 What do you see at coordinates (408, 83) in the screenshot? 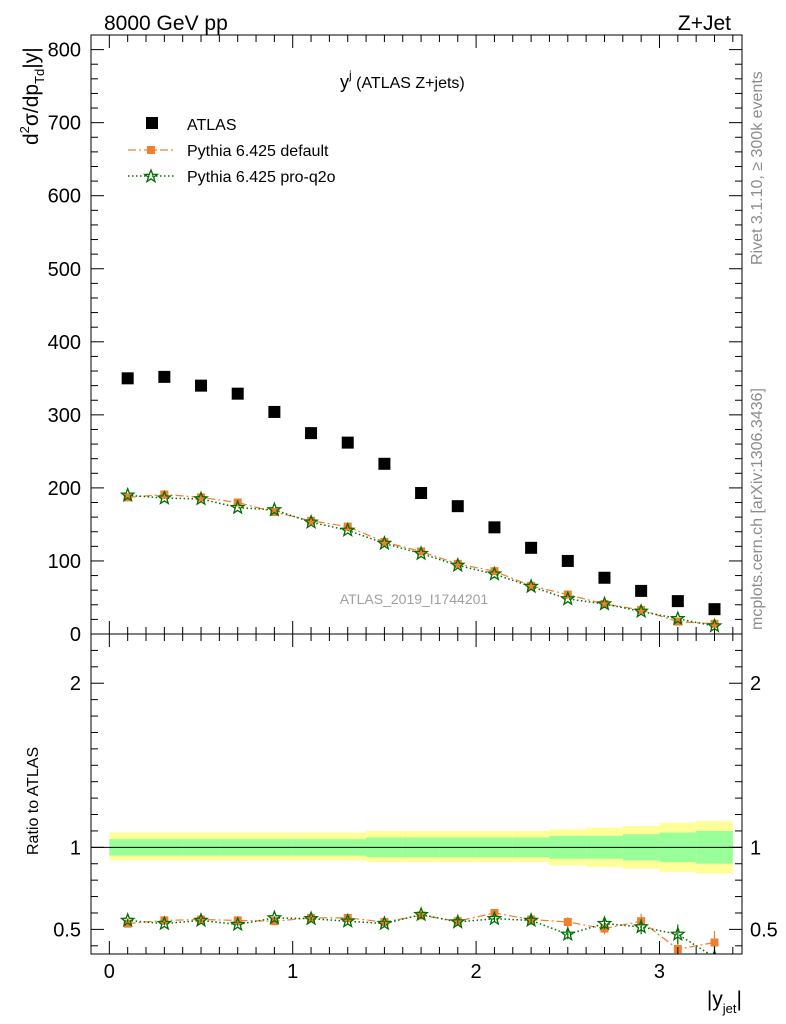
I see `plot-title-rest: (ATLAS Z+jets)` at bounding box center [408, 83].